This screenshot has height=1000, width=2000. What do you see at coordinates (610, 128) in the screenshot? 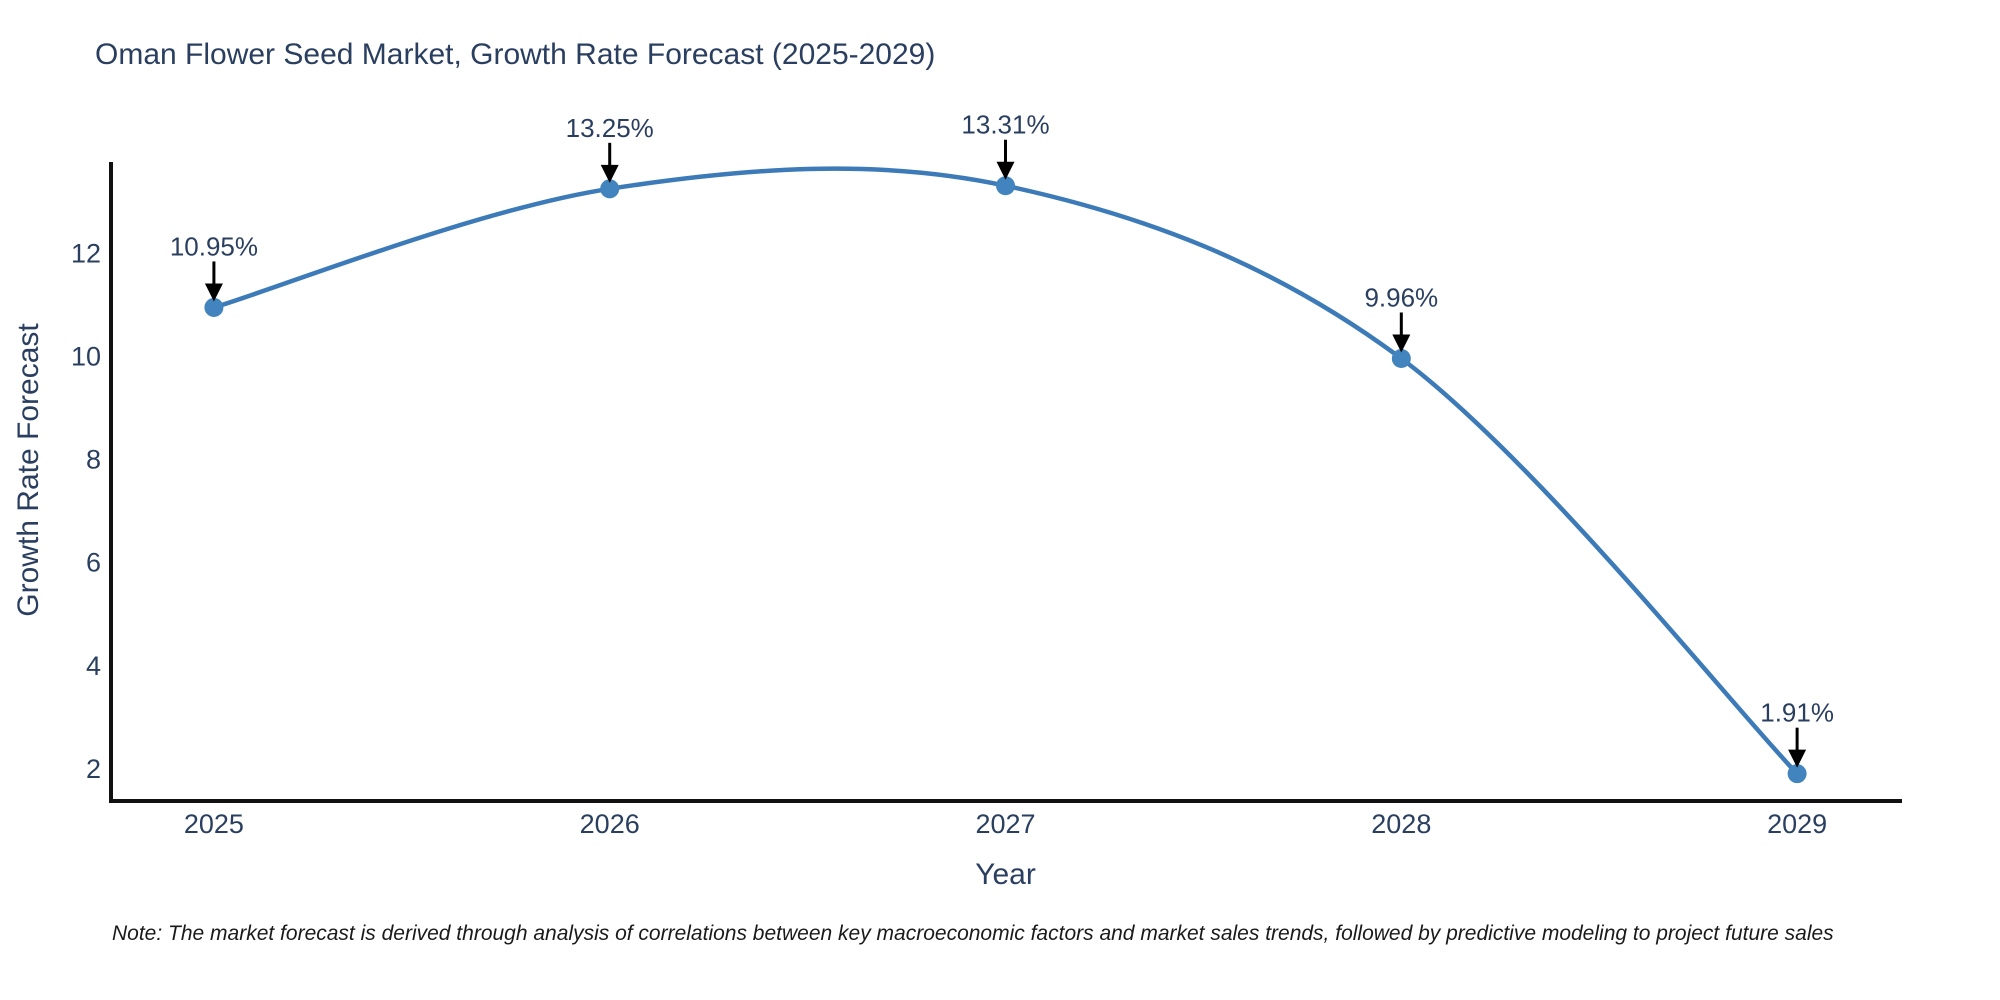
I see `annotation-label: 13.25%` at bounding box center [610, 128].